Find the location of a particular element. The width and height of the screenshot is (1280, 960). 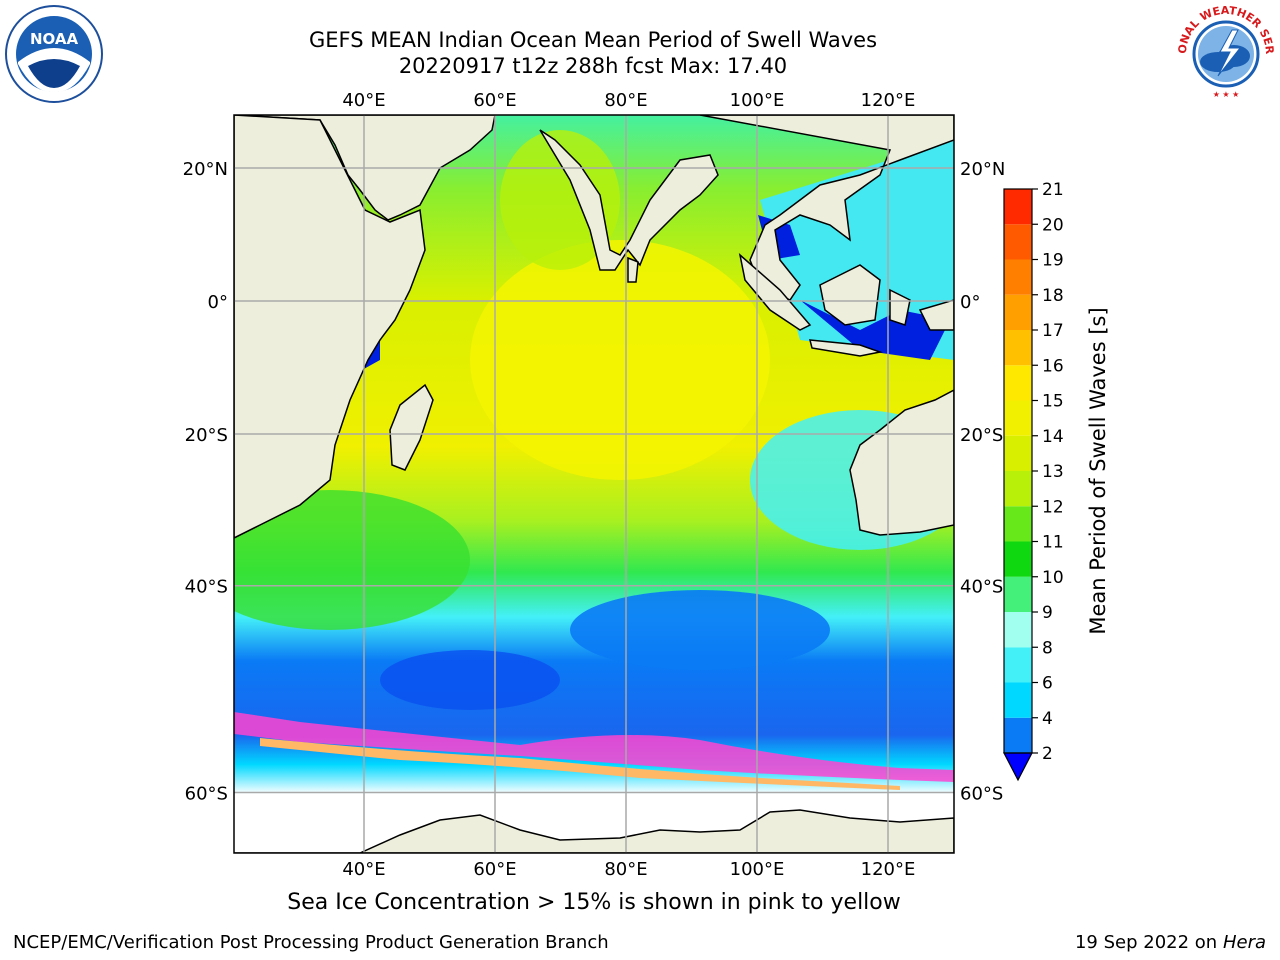

lat-labels-right: 20°N 0° 20°S 40°S 60°S is located at coordinates (982, 481).